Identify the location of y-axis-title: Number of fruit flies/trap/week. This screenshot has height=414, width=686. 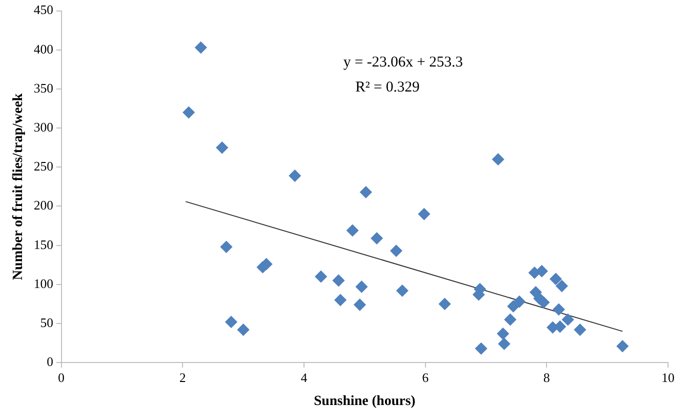
(18, 186).